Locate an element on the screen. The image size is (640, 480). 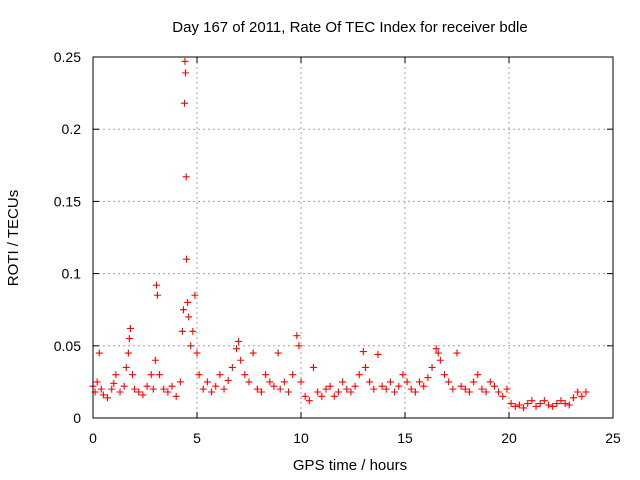
y-tick-label: 0.05 is located at coordinates (67, 346).